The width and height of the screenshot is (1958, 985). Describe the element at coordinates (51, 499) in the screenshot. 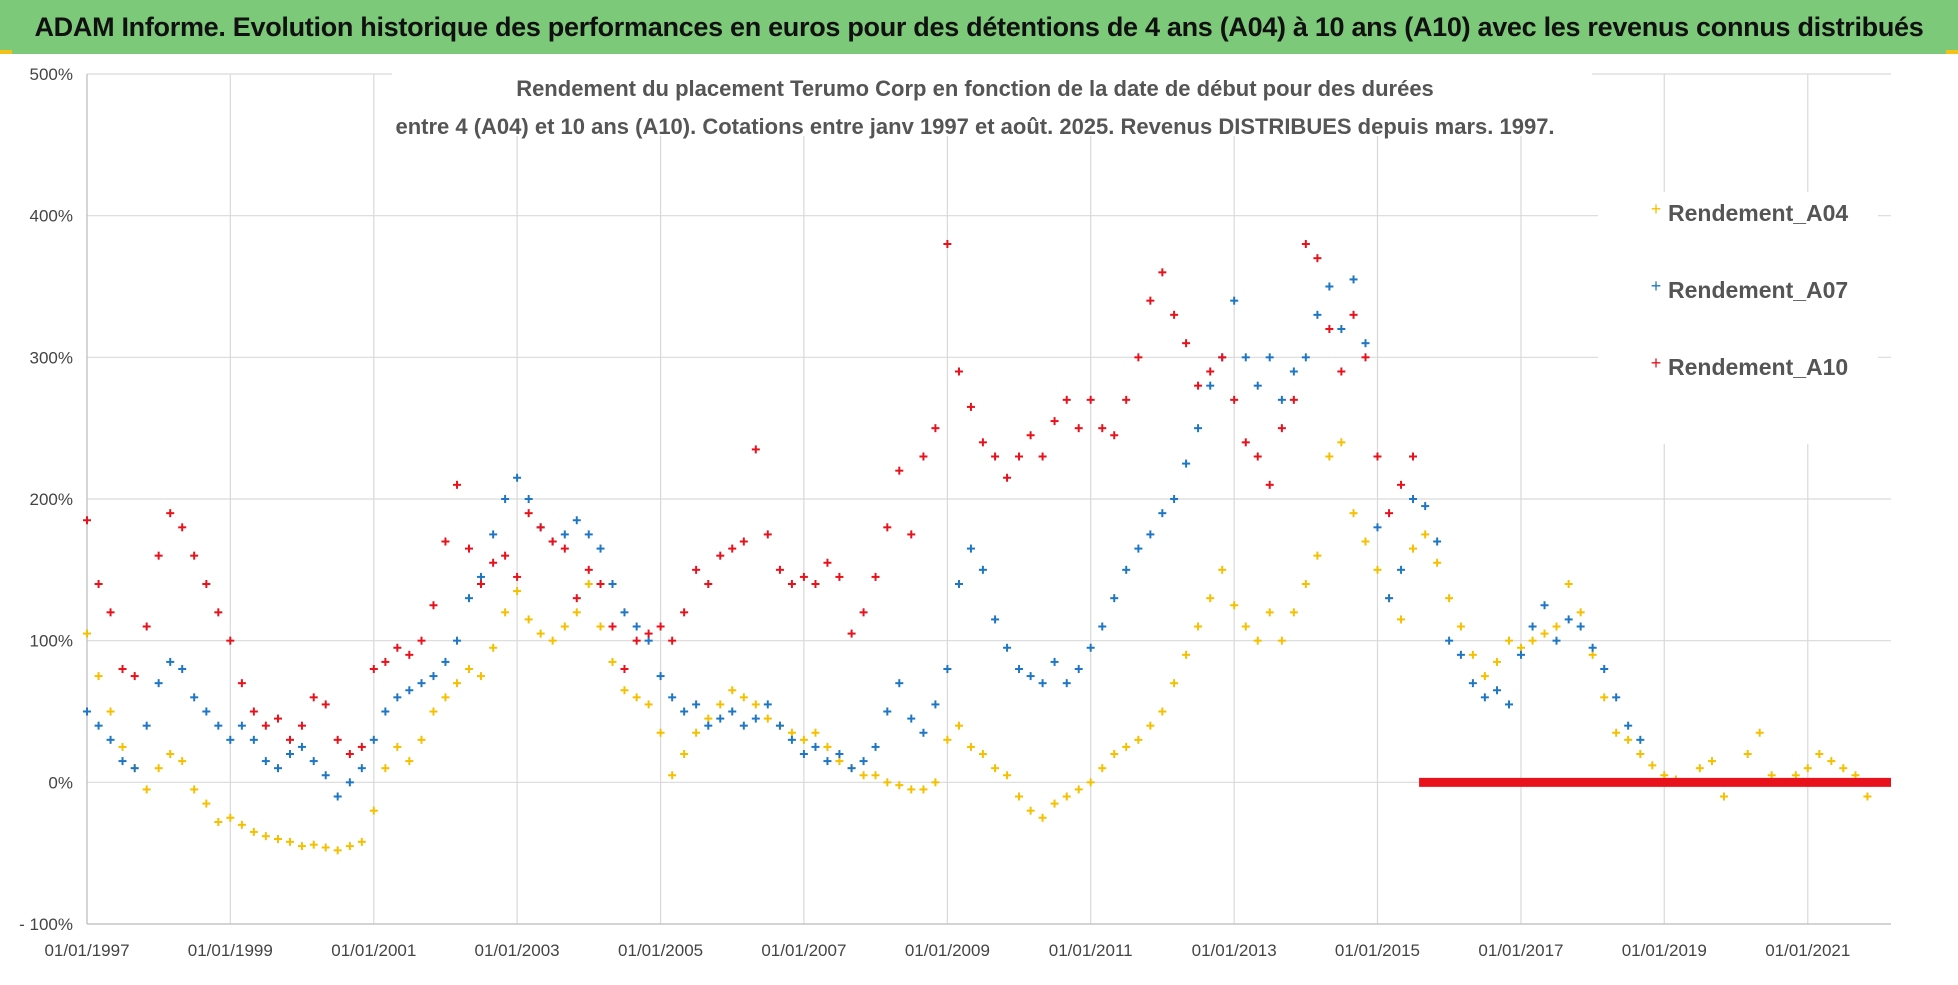

I see `y-tick-label: 200%` at that location.